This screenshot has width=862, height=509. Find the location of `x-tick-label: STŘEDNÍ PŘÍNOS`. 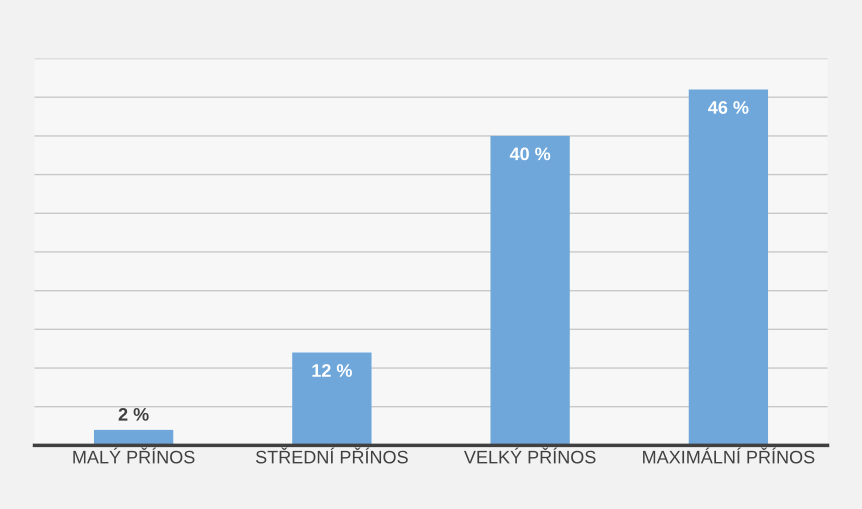

x-tick-label: STŘEDNÍ PŘÍNOS is located at coordinates (332, 456).